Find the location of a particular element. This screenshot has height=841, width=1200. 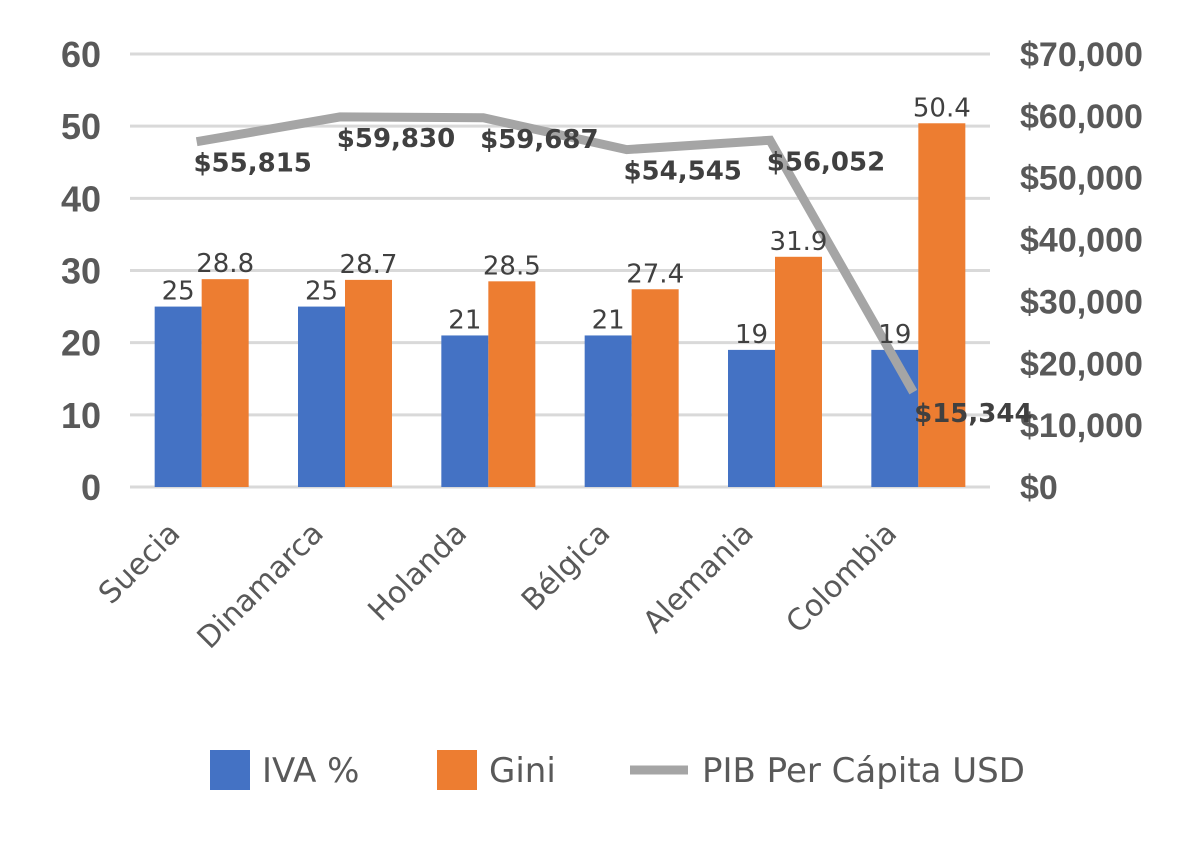

left-axis-tick-label: 60 is located at coordinates (81, 54).